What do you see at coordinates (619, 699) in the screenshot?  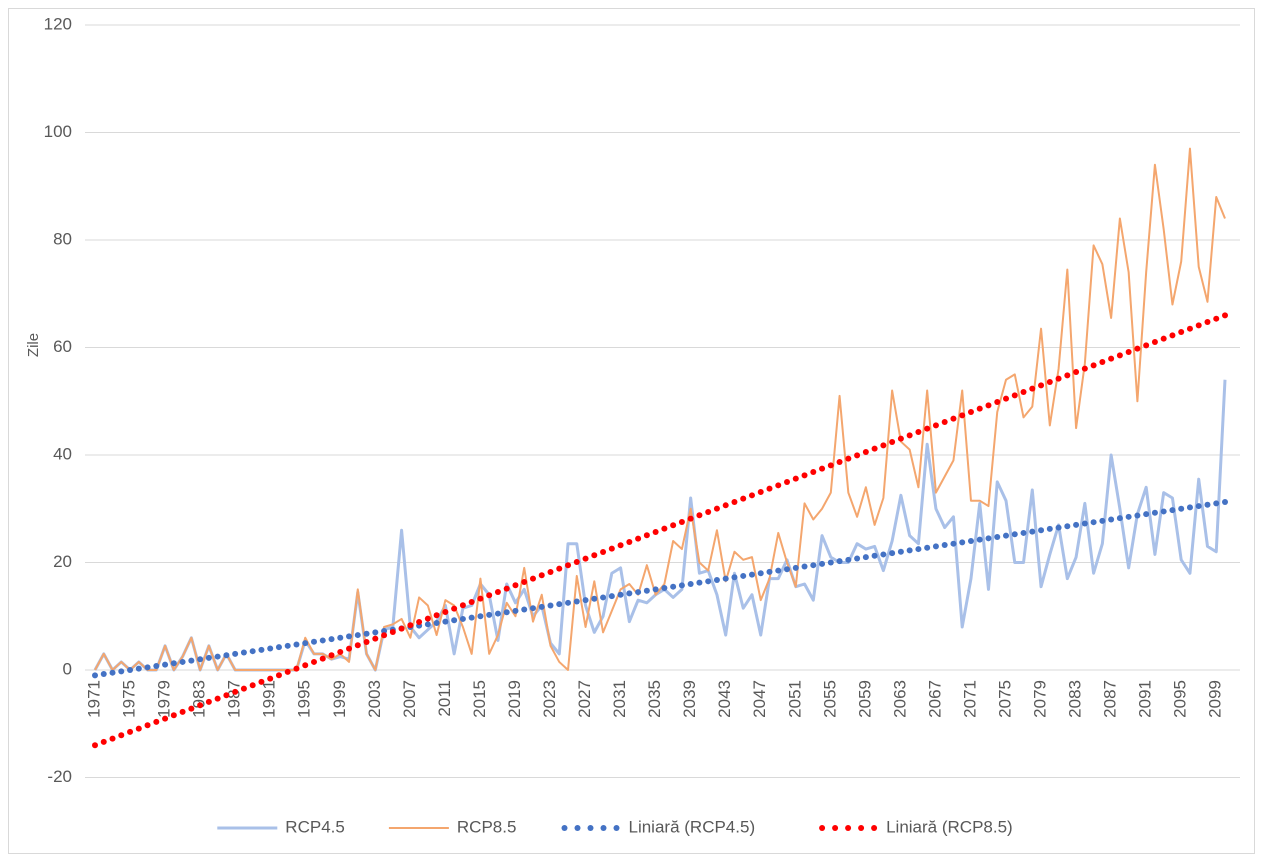 I see `x-tick-label: 2031` at bounding box center [619, 699].